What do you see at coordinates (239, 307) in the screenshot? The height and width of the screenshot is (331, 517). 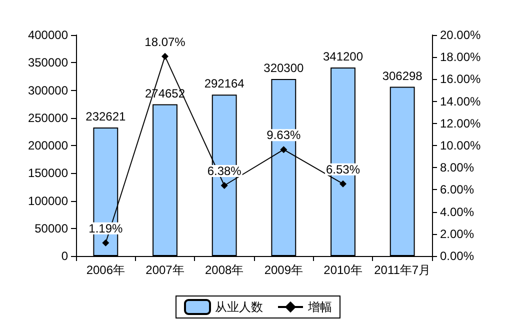 I see `legend-label: 从业人数` at bounding box center [239, 307].